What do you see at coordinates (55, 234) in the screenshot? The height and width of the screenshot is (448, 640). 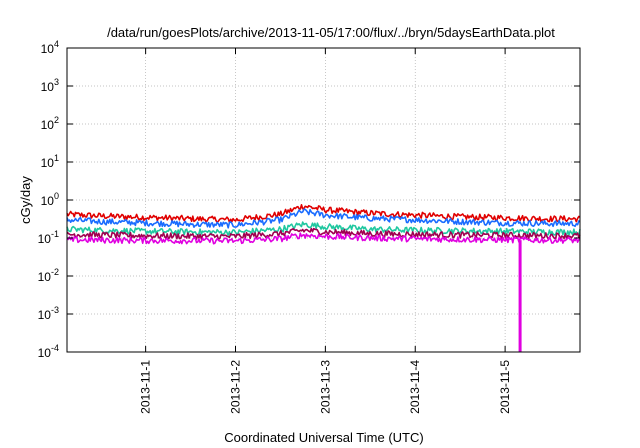 I see `y-tick-exponent: -1` at bounding box center [55, 234].